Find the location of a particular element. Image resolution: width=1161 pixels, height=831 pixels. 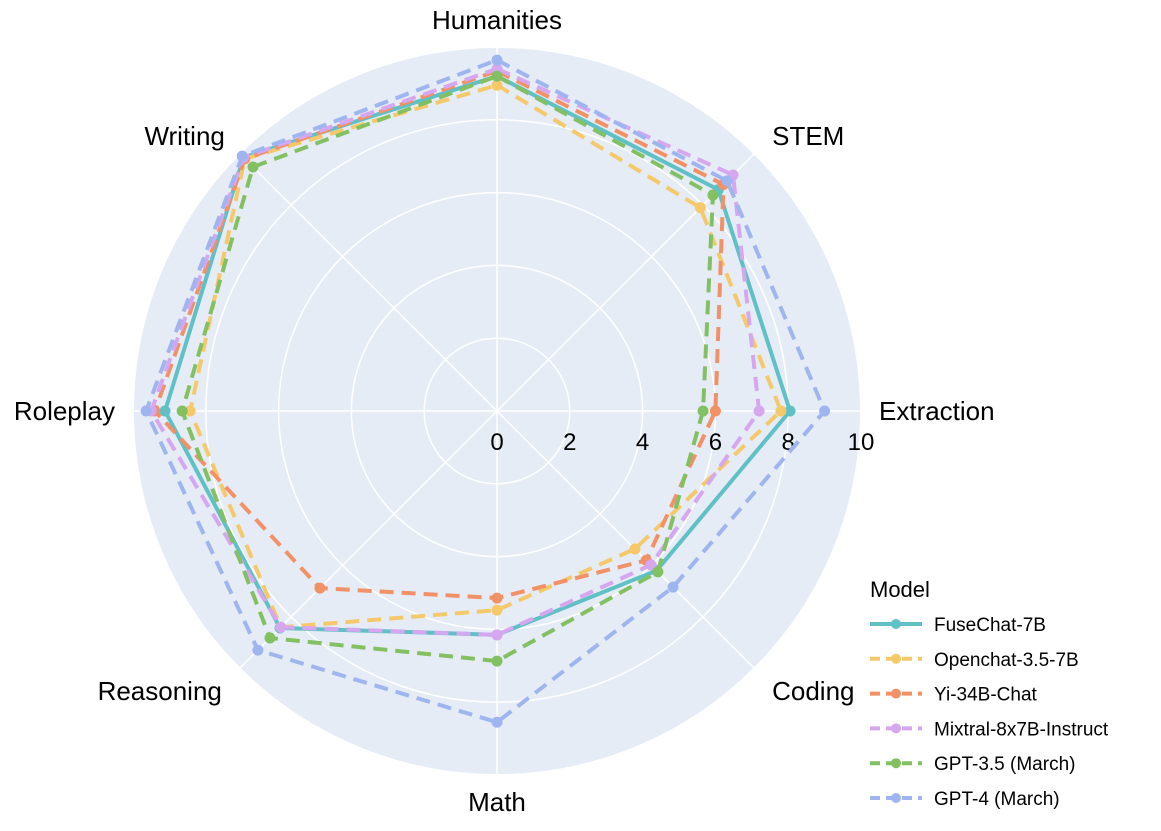

category-label-math: Math is located at coordinates (497, 802).